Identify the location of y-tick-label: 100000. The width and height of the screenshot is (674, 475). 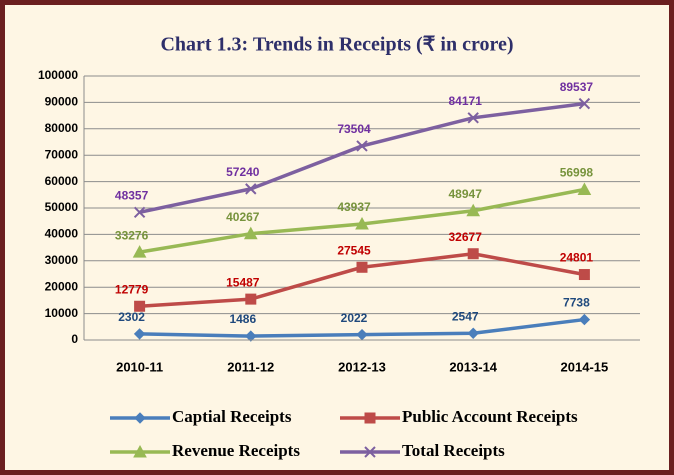
(58, 75).